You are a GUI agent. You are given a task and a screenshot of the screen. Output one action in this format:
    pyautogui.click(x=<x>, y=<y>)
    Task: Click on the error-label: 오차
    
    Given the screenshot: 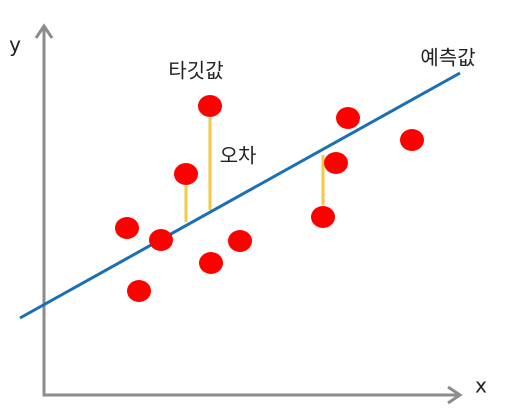 What is the action you would take?
    pyautogui.click(x=238, y=156)
    